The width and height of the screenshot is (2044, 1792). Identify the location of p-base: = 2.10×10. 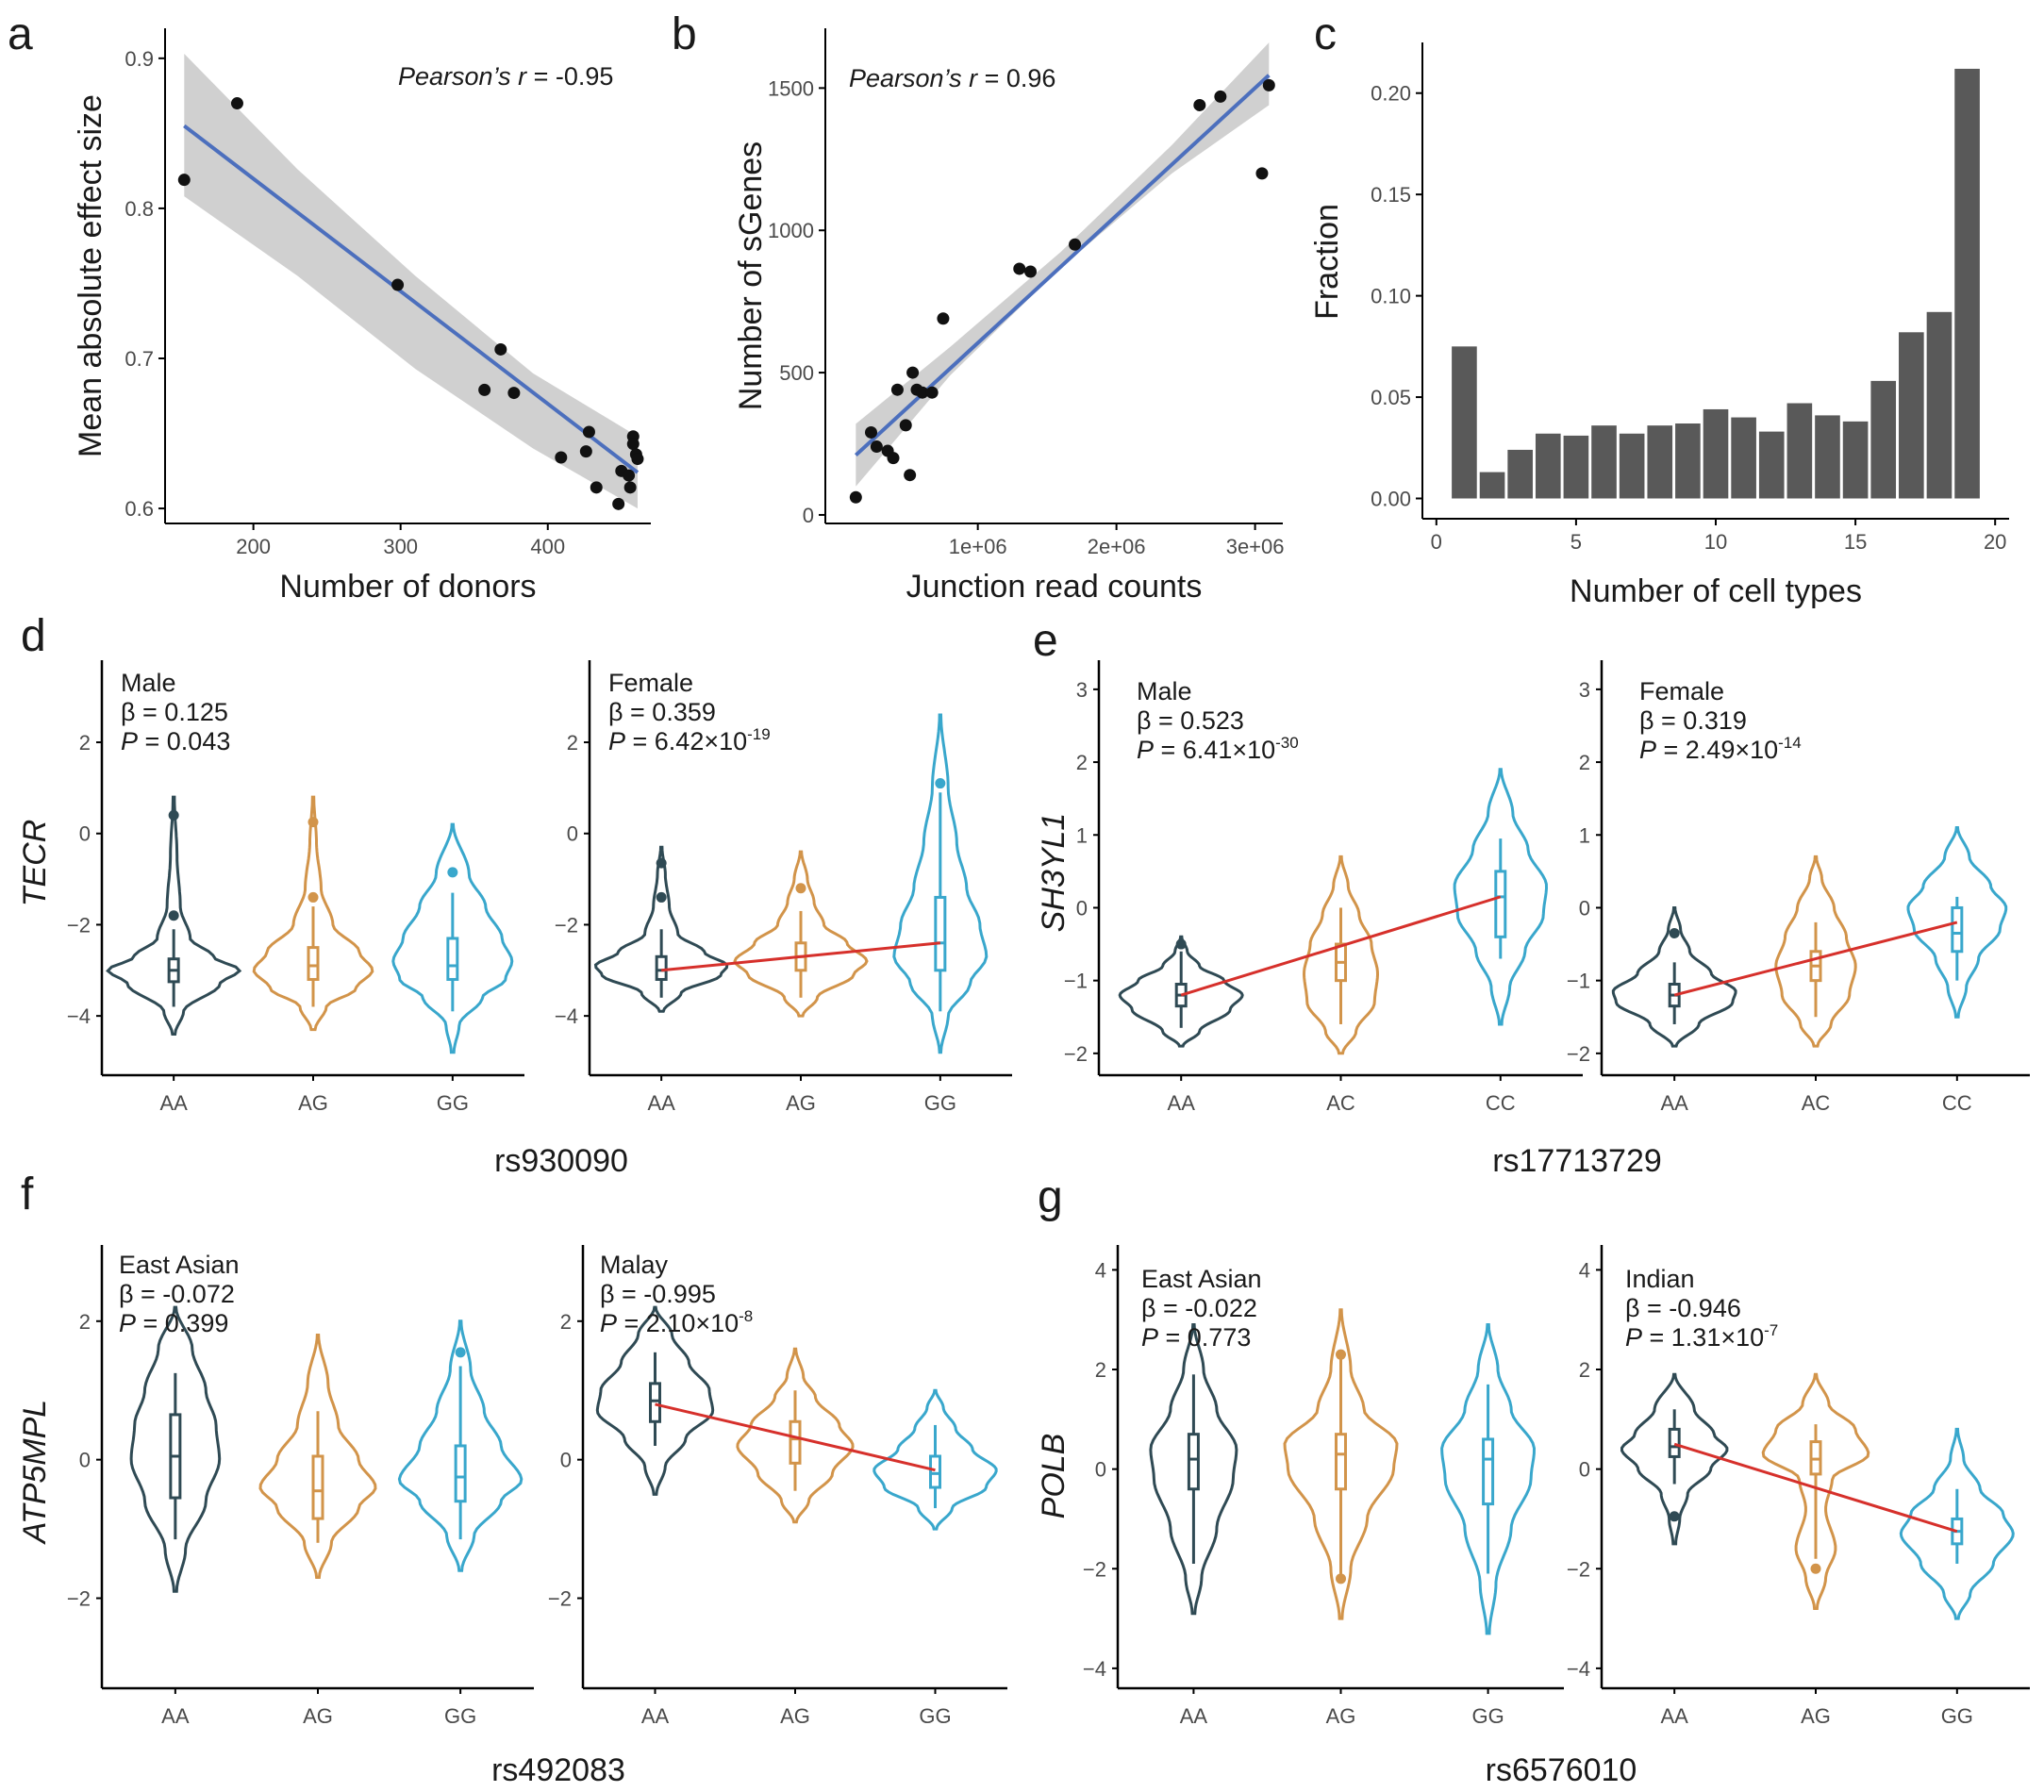
(678, 1323).